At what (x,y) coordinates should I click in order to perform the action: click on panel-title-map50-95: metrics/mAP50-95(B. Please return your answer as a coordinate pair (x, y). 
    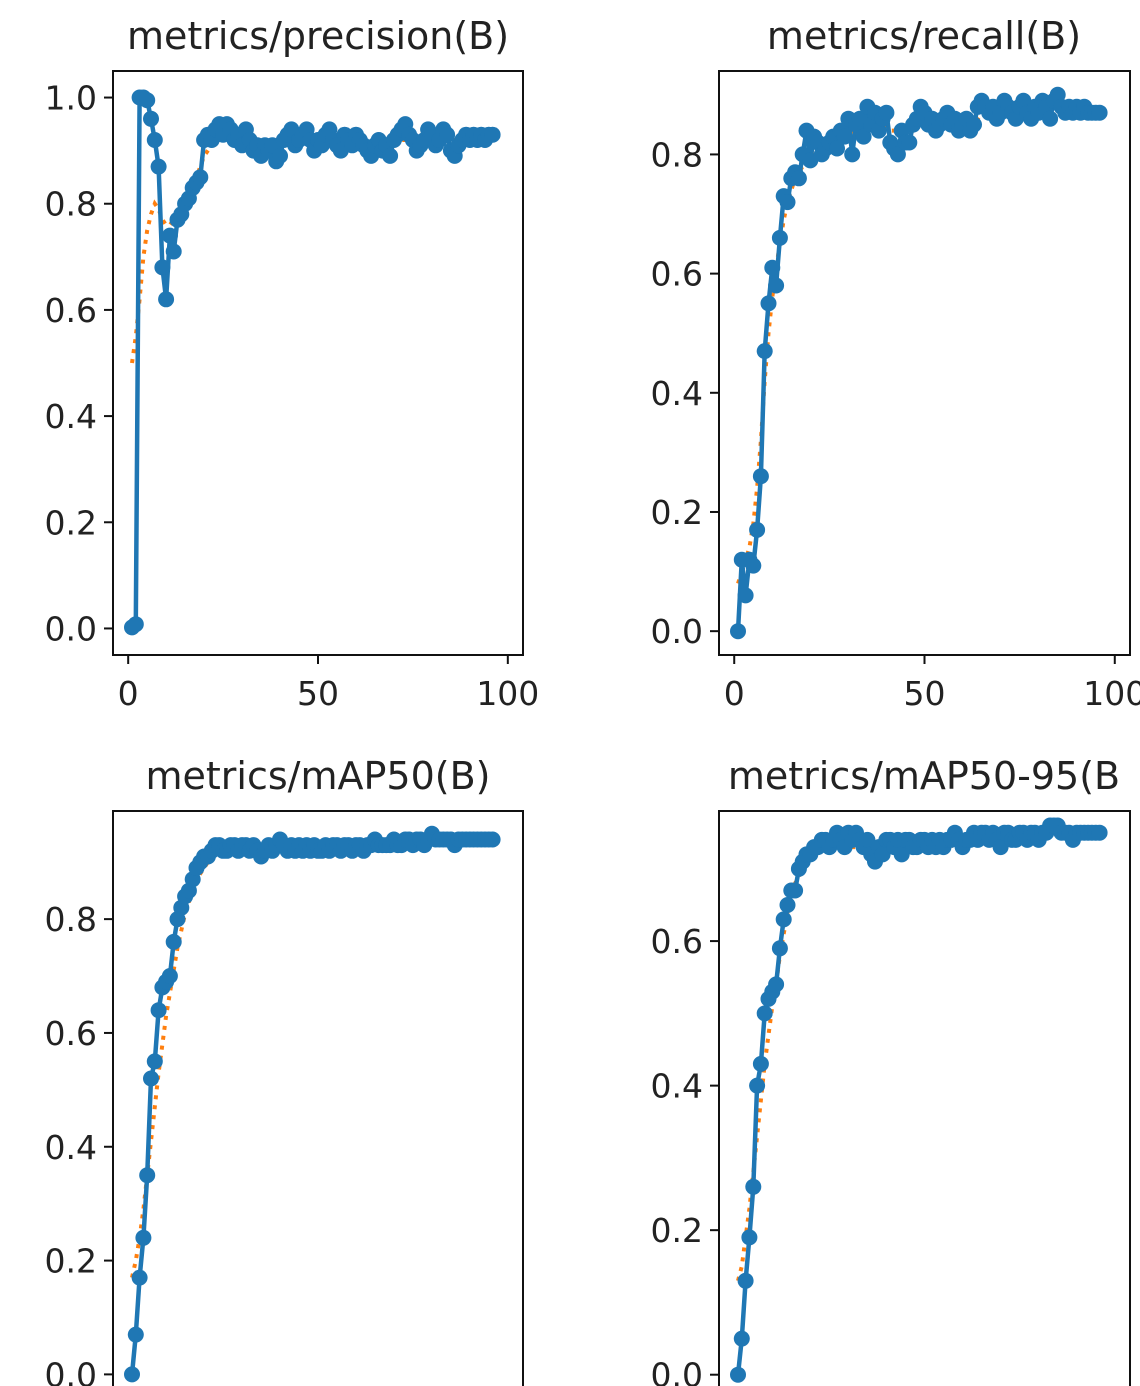
    Looking at the image, I should click on (924, 776).